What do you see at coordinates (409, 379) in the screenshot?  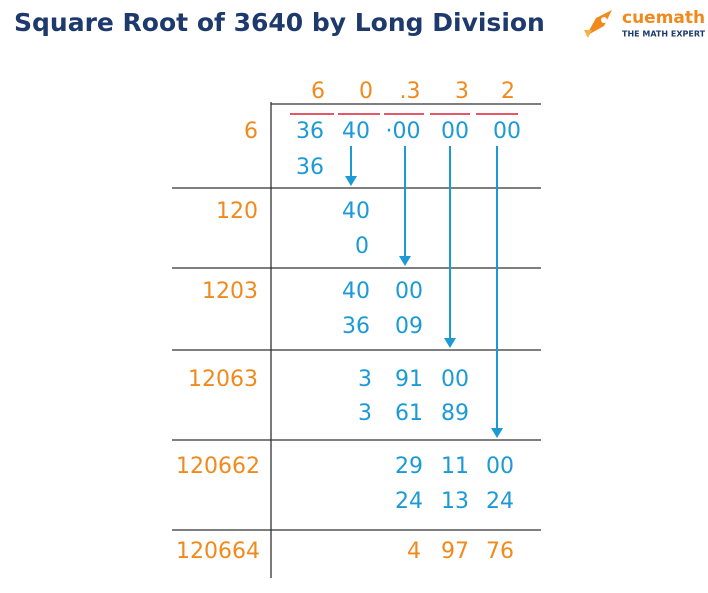 I see `work-cell: 91` at bounding box center [409, 379].